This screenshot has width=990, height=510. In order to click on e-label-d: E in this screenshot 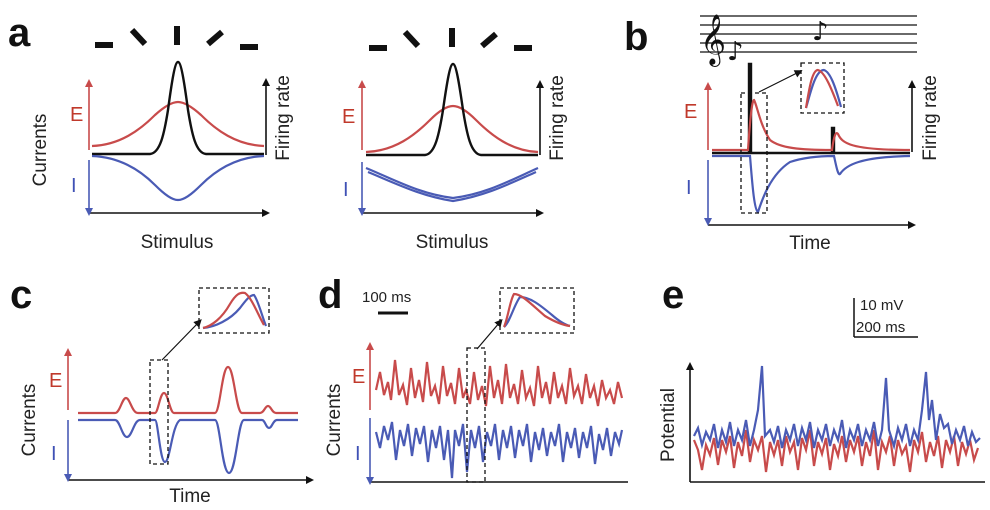, I will do `click(358, 377)`.